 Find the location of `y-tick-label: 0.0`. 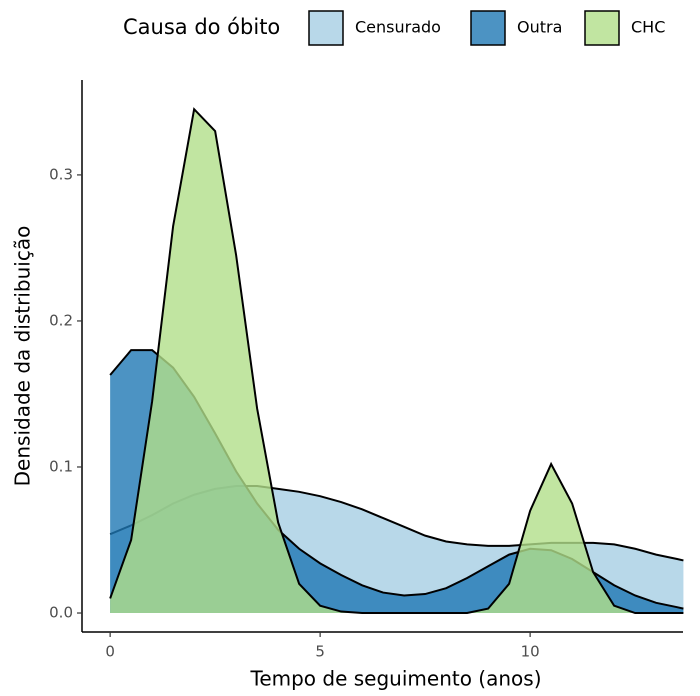

y-tick-label: 0.0 is located at coordinates (61, 613).